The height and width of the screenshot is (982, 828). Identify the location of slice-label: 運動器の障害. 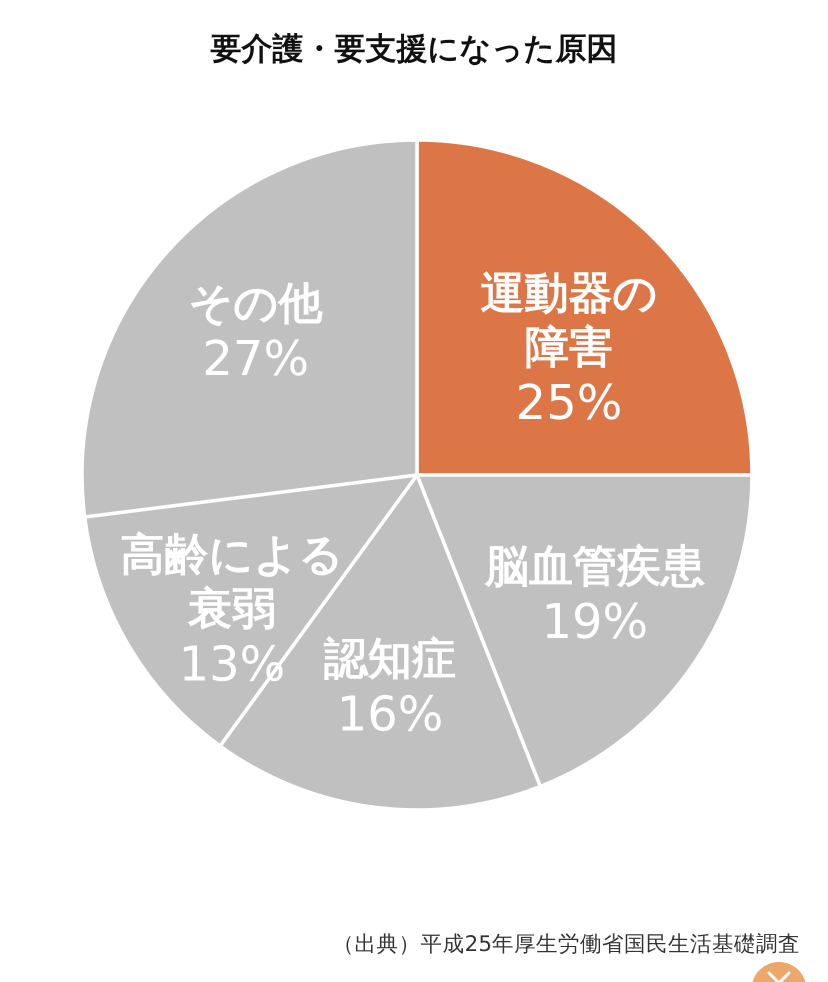
(569, 320).